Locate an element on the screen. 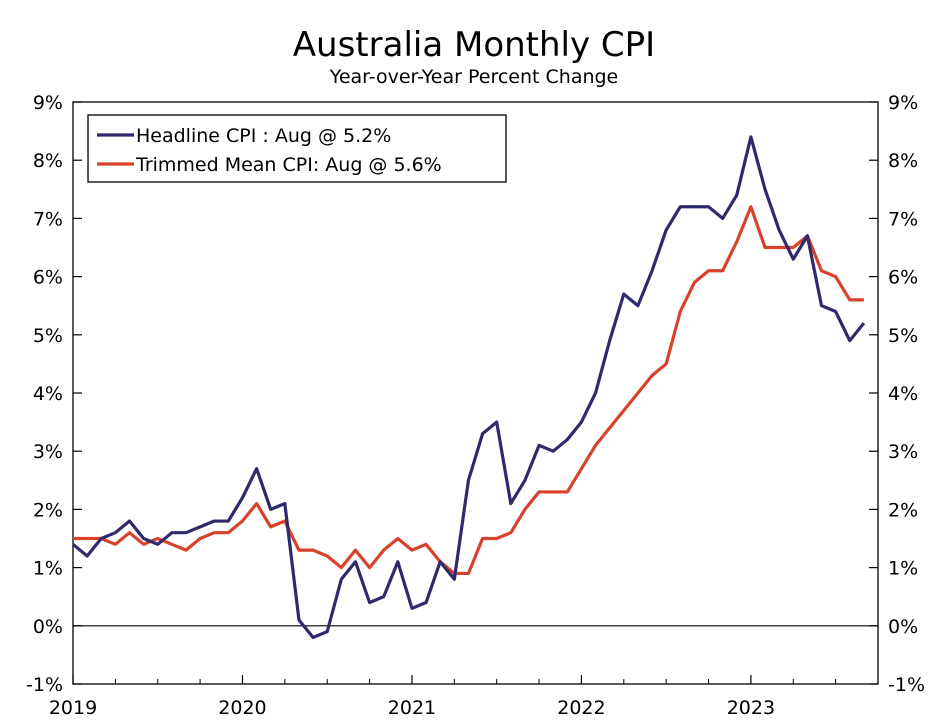 The width and height of the screenshot is (947, 726). y-tick-label-right: 9% is located at coordinates (903, 103).